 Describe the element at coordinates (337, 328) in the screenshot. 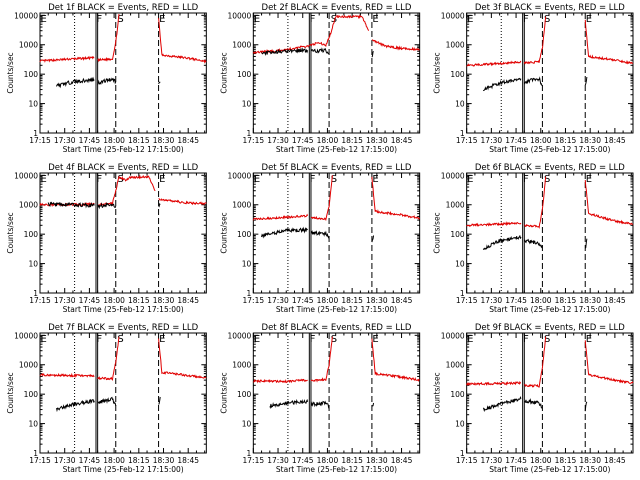

I see `panel-title: Det 8f BLACK = Events, RED = LLD` at that location.